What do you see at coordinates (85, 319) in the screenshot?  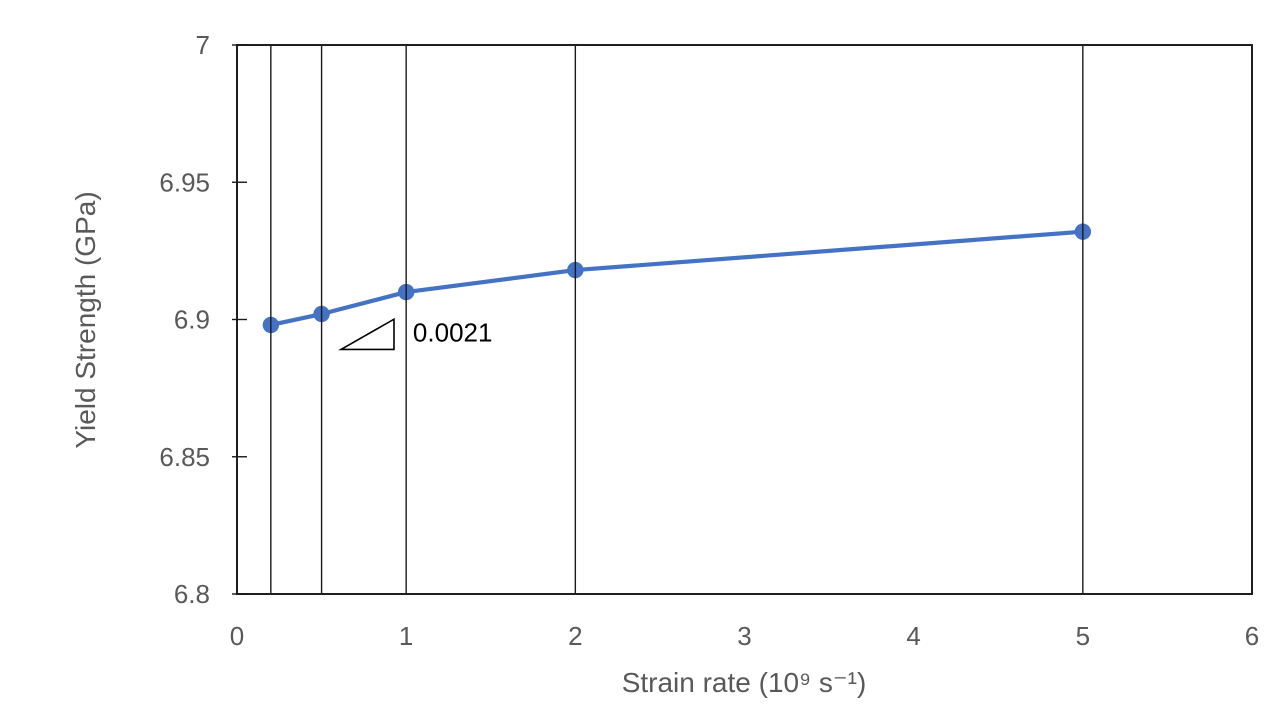 I see `y-axis-title: Yield Strength (GPa)` at bounding box center [85, 319].